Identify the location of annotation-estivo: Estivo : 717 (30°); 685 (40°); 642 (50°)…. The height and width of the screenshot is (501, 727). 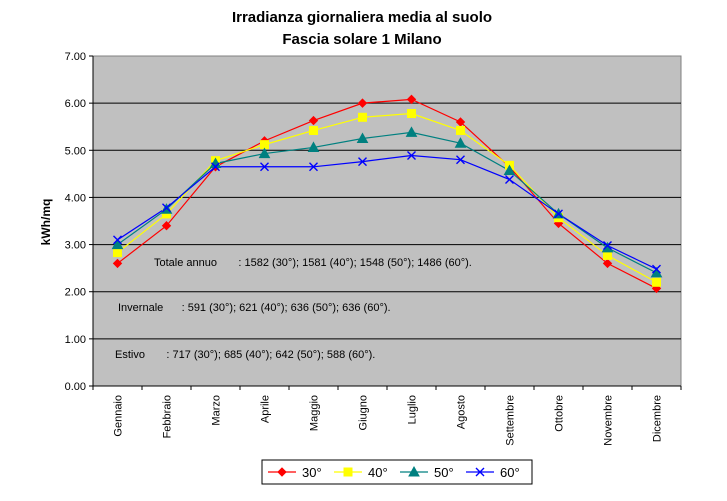
(245, 355).